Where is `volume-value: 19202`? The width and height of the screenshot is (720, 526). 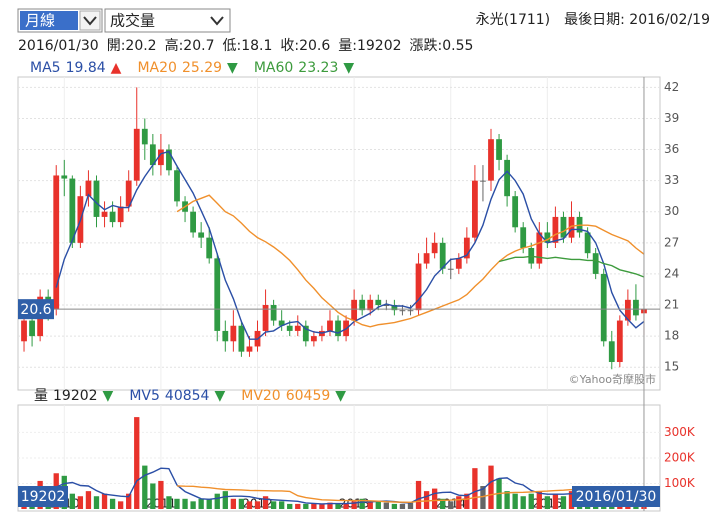 volume-value: 19202 is located at coordinates (75, 396).